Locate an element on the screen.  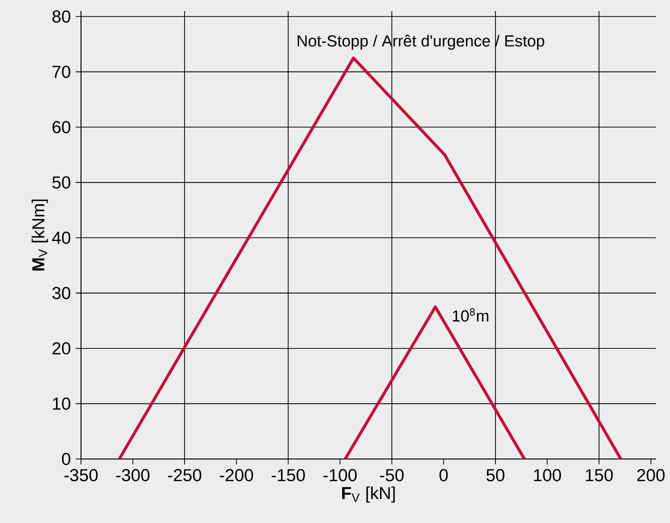
y-tick-label: 80 is located at coordinates (61, 16).